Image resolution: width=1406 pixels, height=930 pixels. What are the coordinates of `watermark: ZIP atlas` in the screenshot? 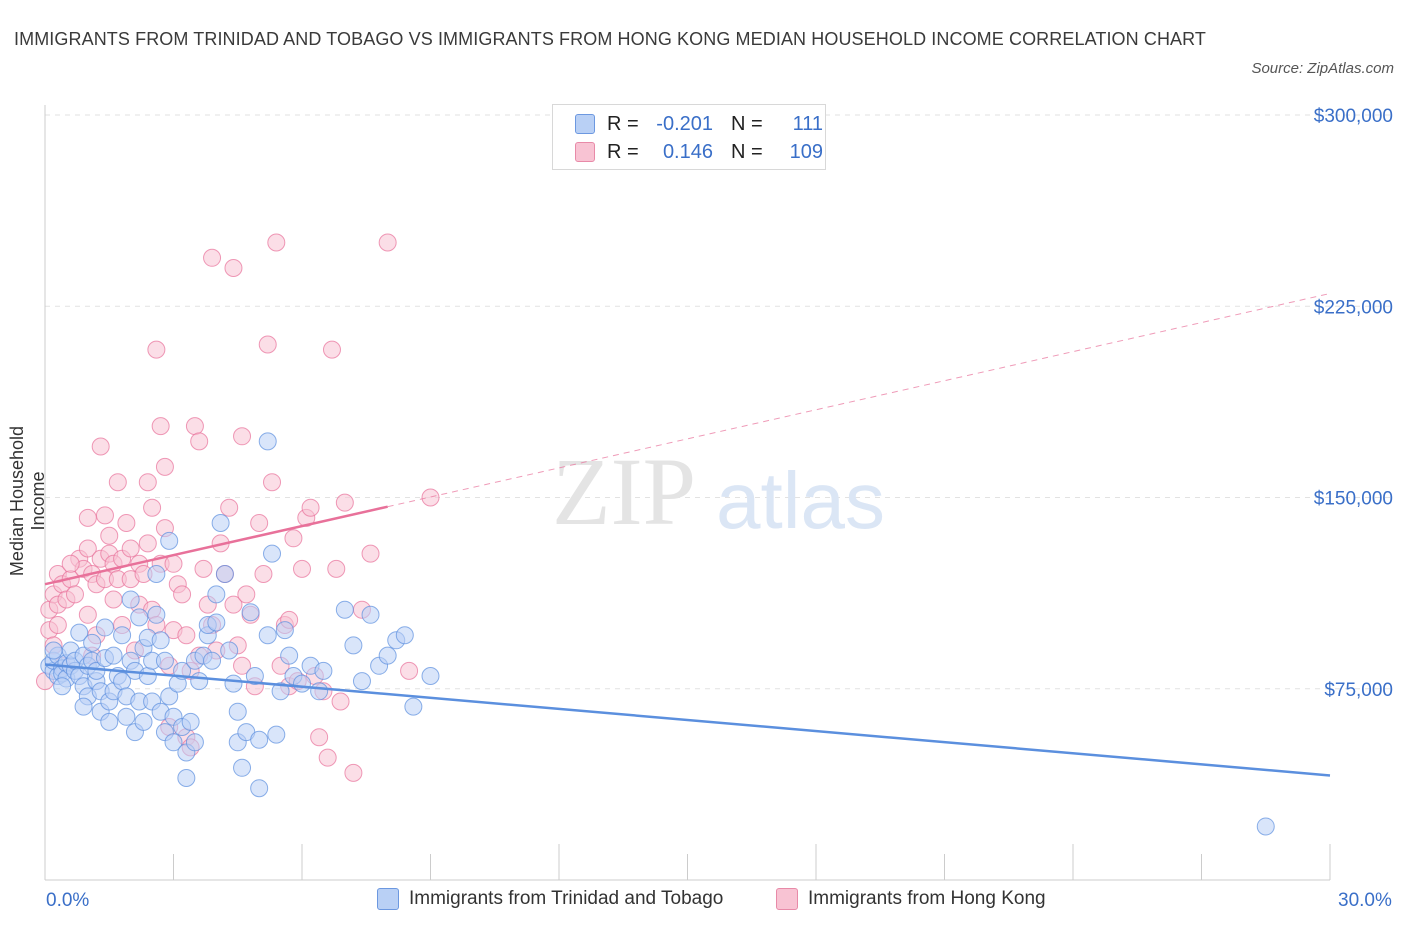 It's located at (718, 491).